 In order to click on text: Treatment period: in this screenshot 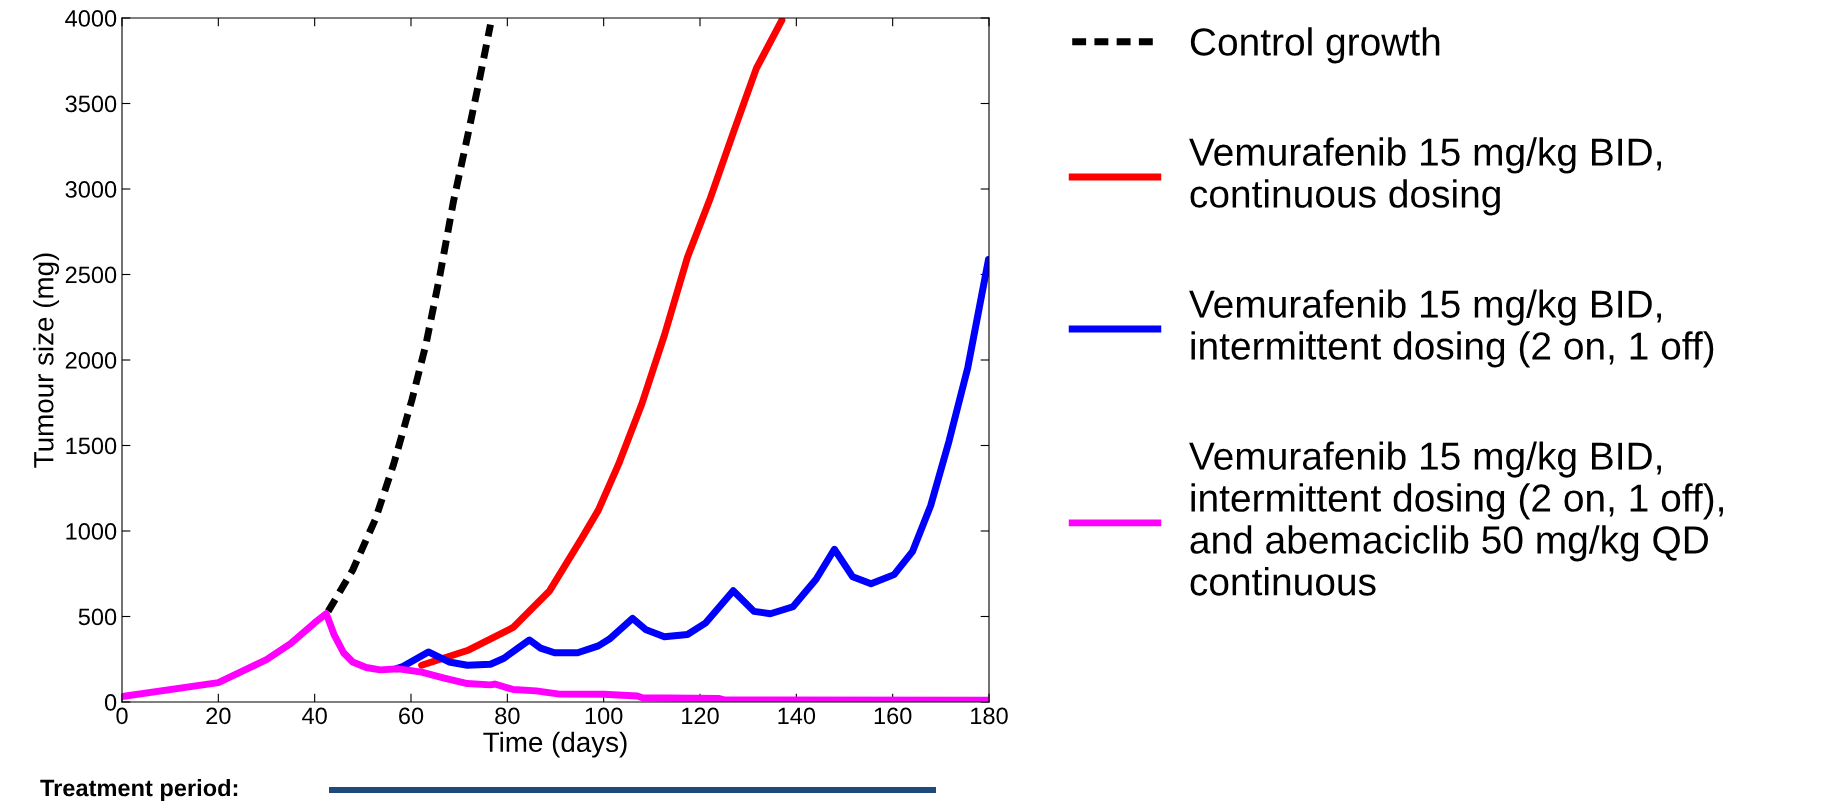, I will do `click(139, 790)`.